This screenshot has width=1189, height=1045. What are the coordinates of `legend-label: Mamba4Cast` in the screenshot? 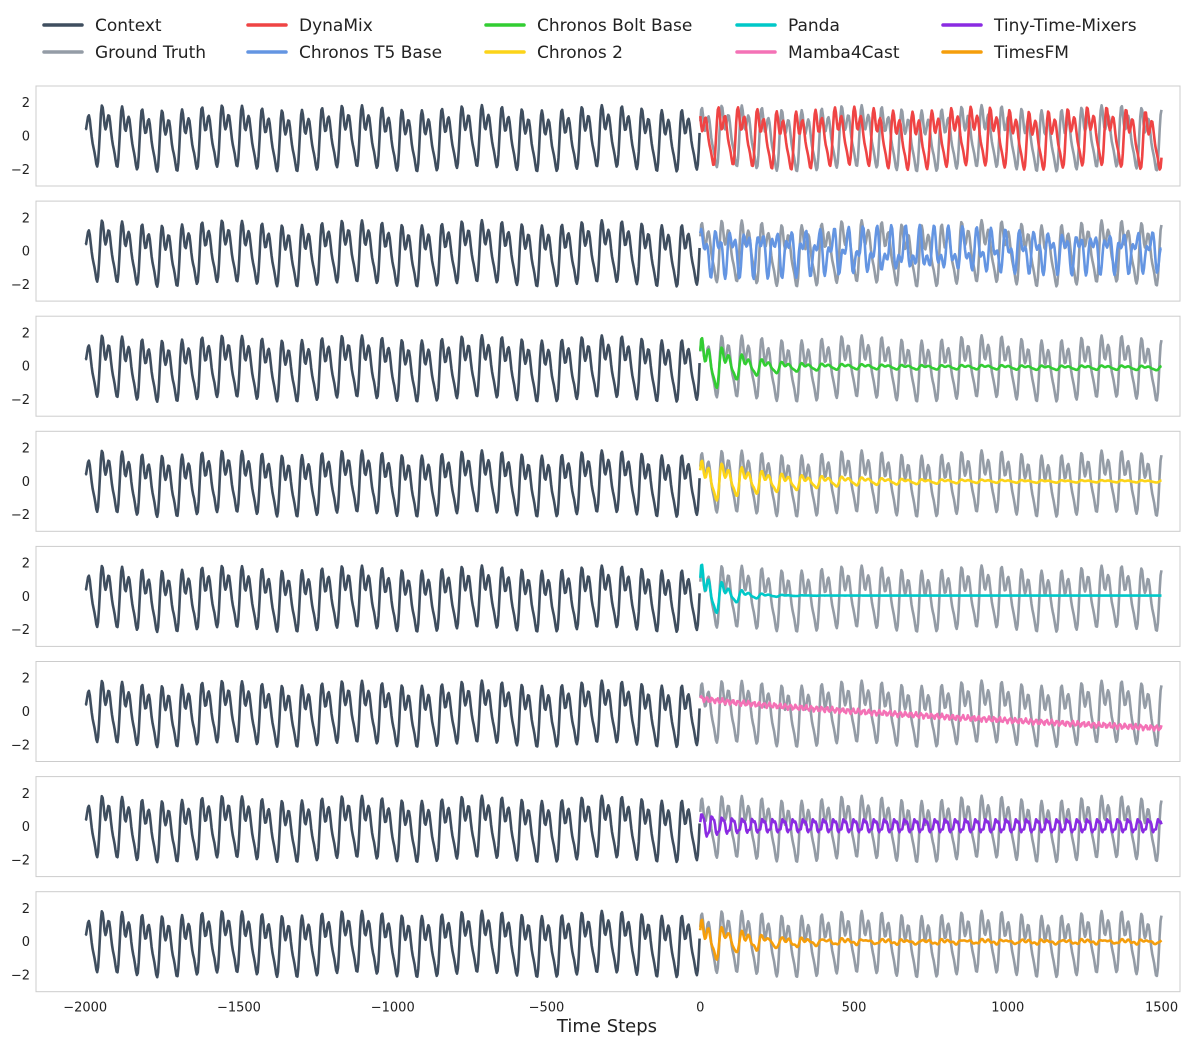 It's located at (844, 53).